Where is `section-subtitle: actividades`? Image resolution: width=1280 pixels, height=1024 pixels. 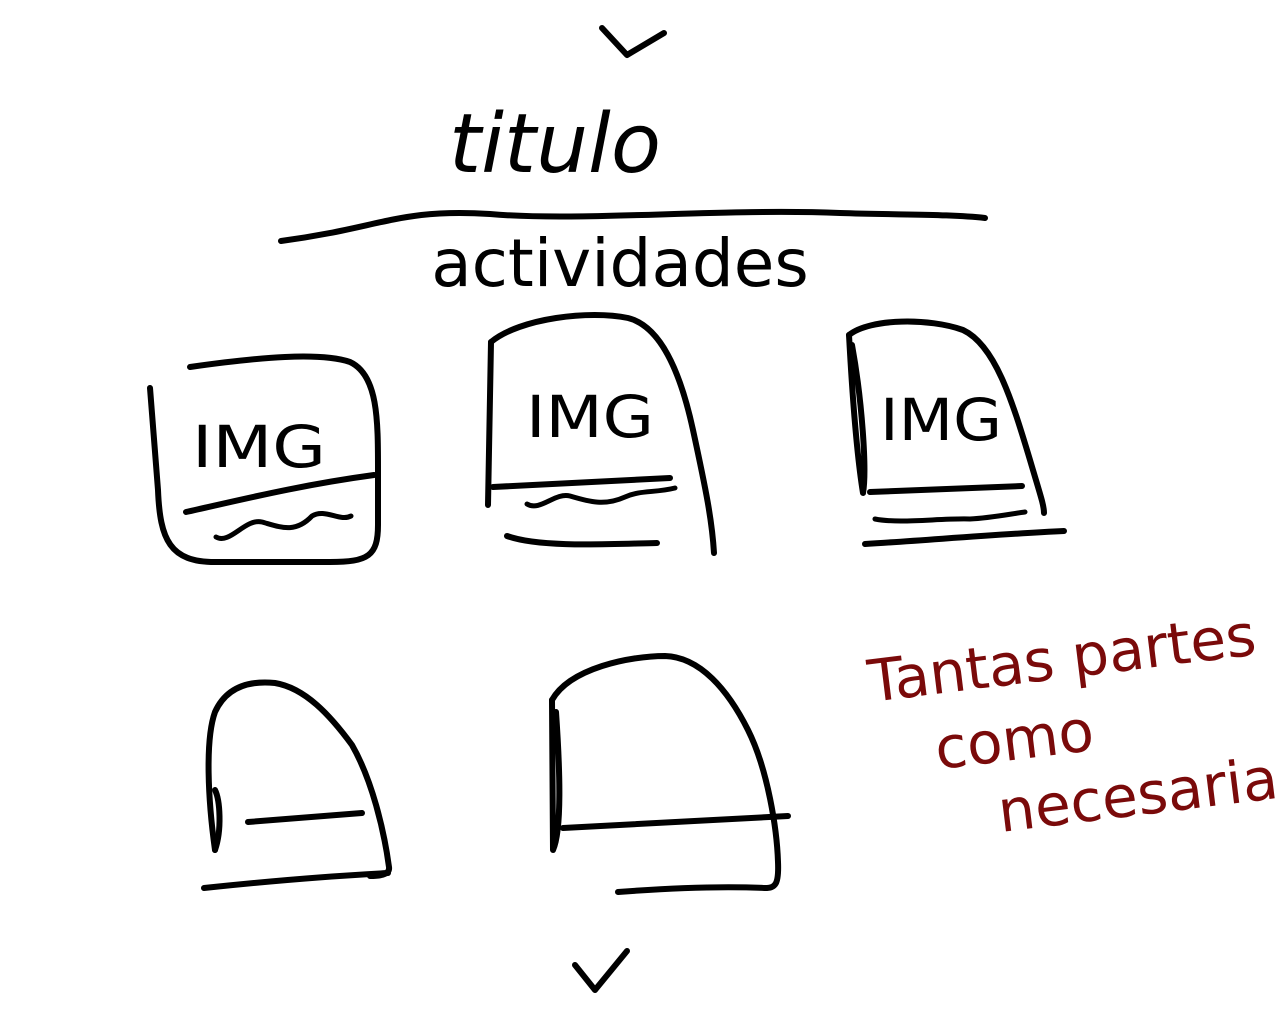 section-subtitle: actividades is located at coordinates (620, 263).